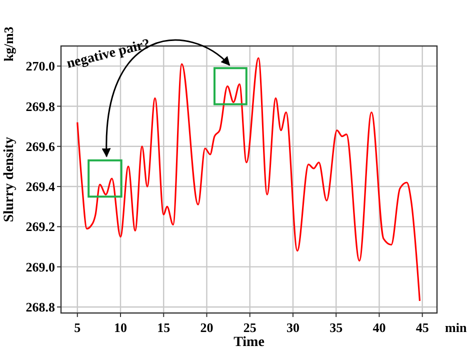 This screenshot has height=348, width=474. What do you see at coordinates (250, 327) in the screenshot?
I see `x-tick-label: 25` at bounding box center [250, 327].